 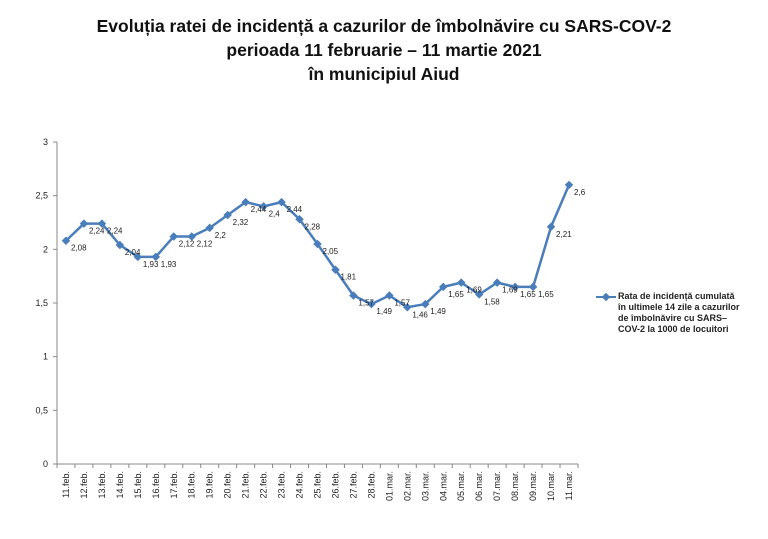 I want to click on x-tick-label: 19.feb., so click(x=210, y=485).